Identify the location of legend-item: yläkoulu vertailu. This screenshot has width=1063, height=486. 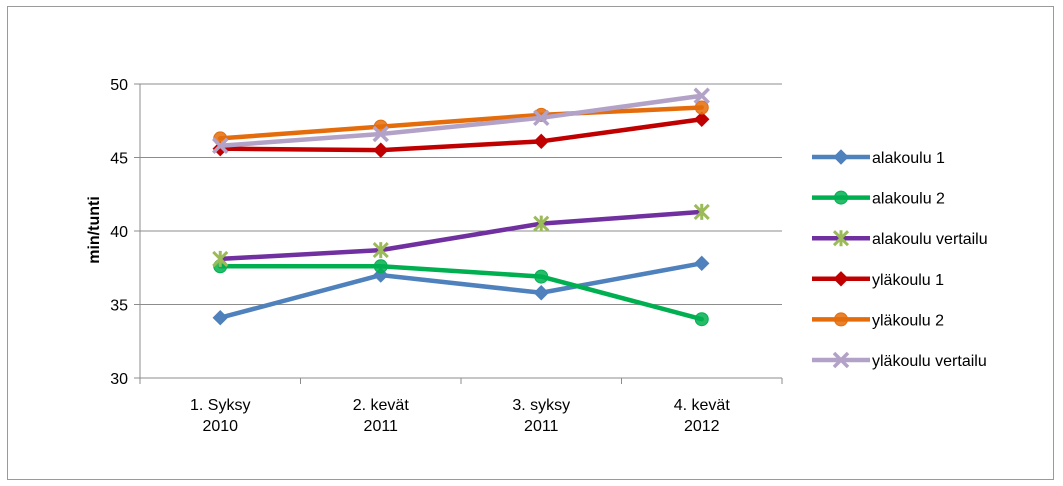
(899, 360).